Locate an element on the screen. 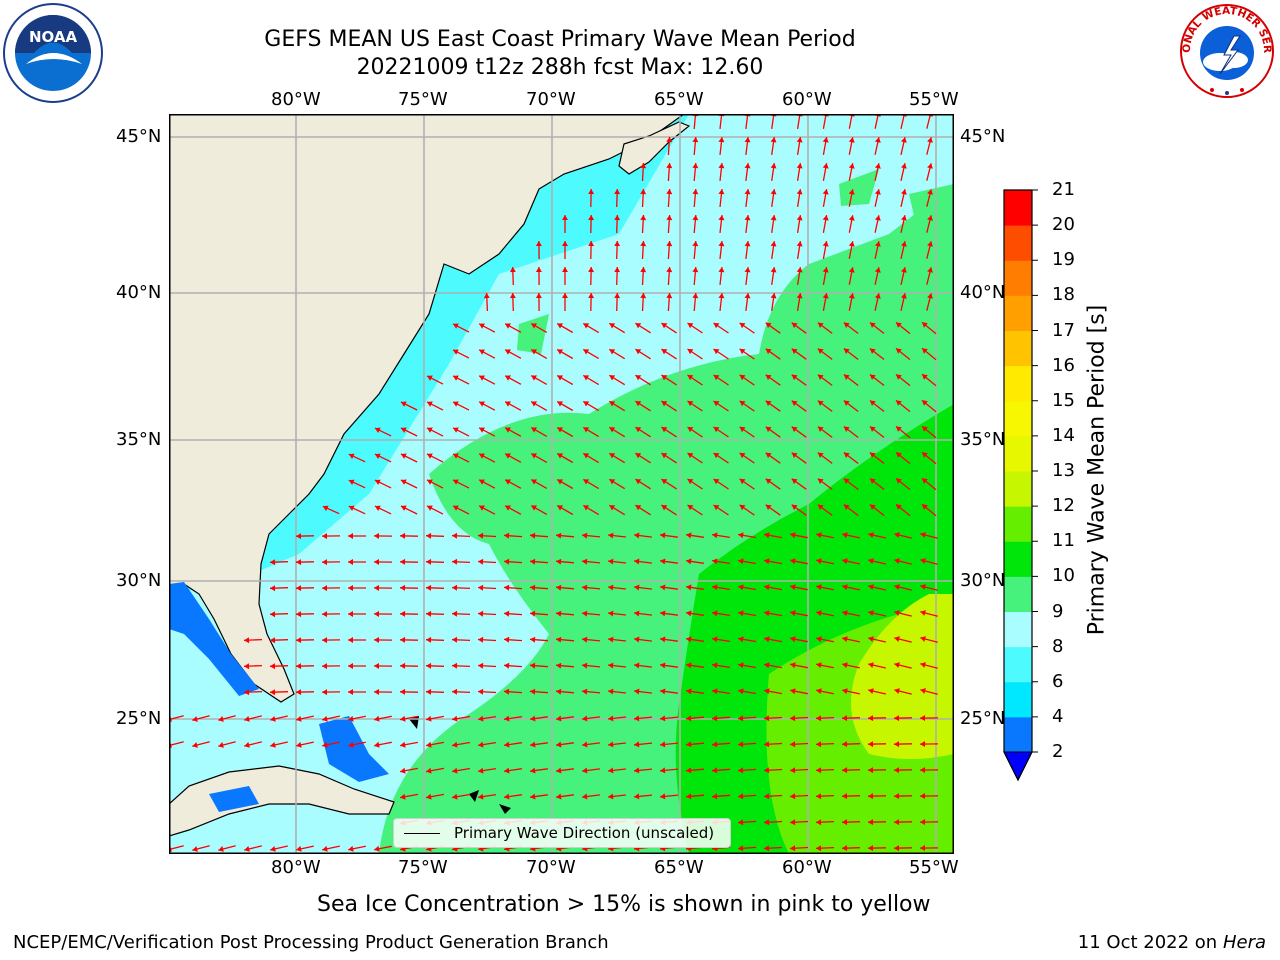  legend-label: Primary Wave Direction (unscaled) is located at coordinates (584, 833).